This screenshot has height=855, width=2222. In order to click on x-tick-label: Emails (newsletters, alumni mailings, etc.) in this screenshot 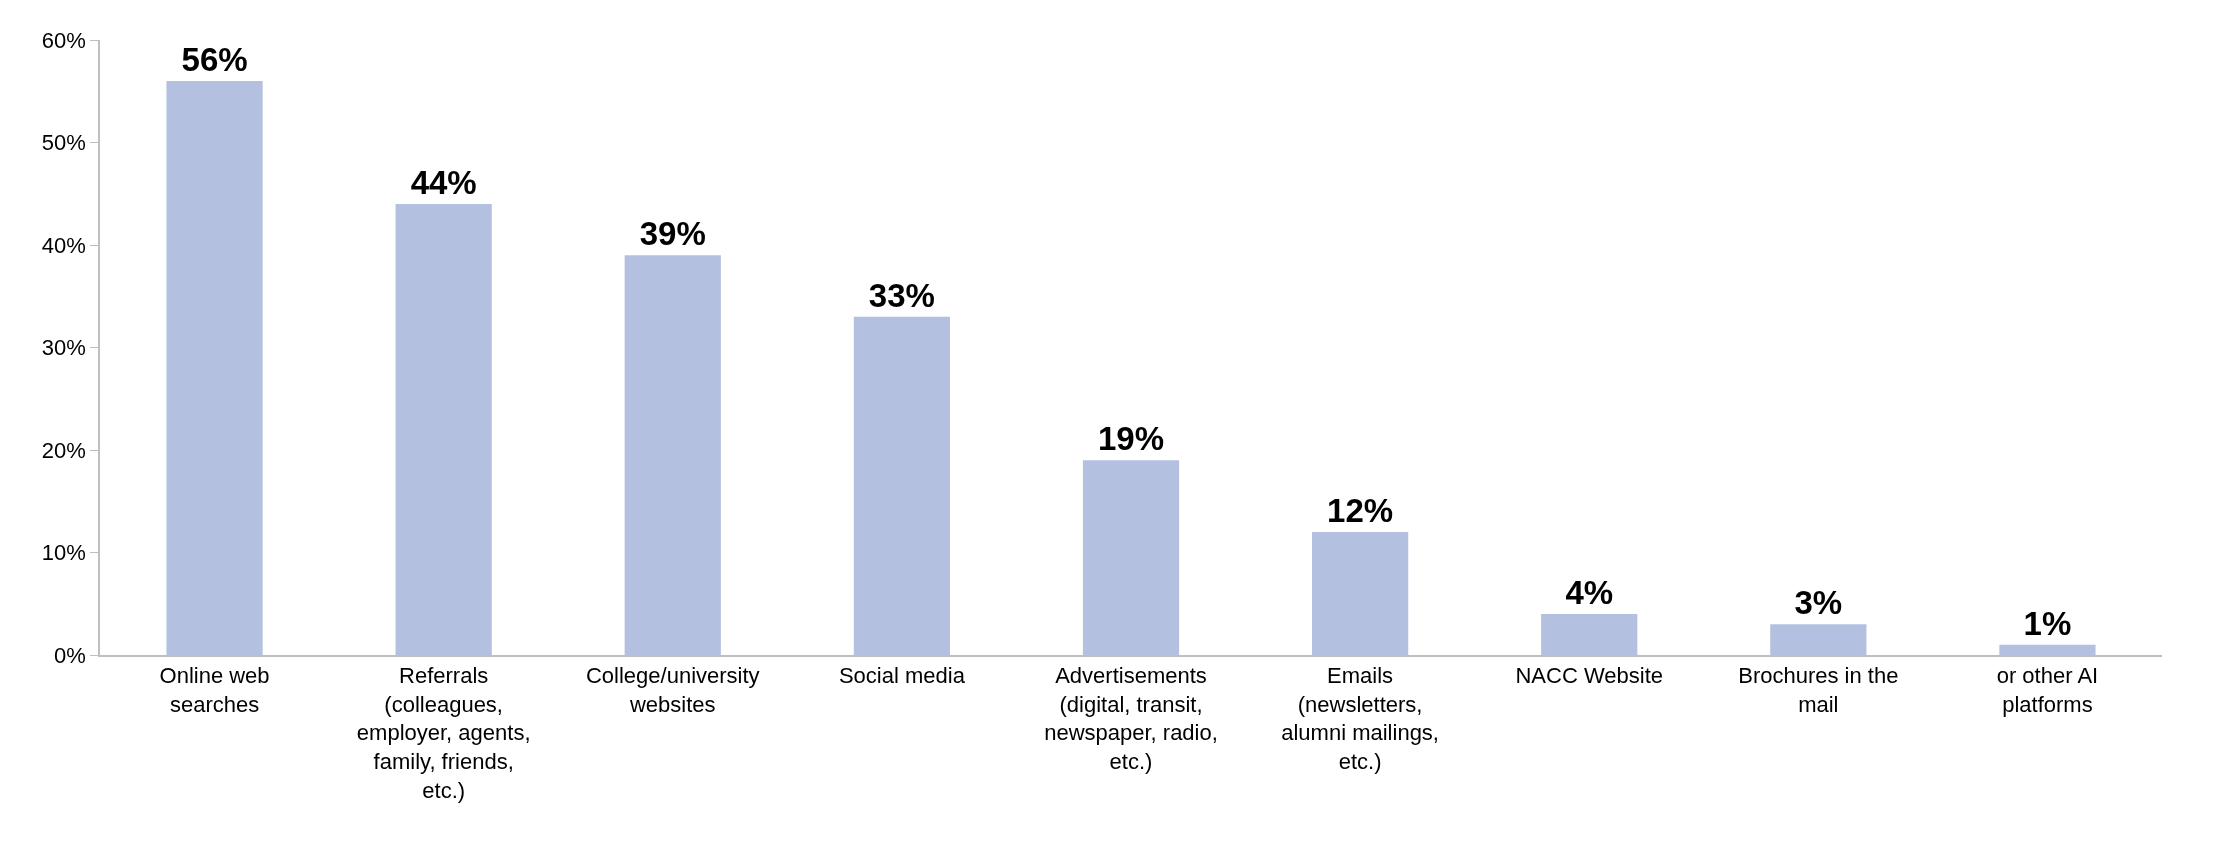, I will do `click(1360, 718)`.